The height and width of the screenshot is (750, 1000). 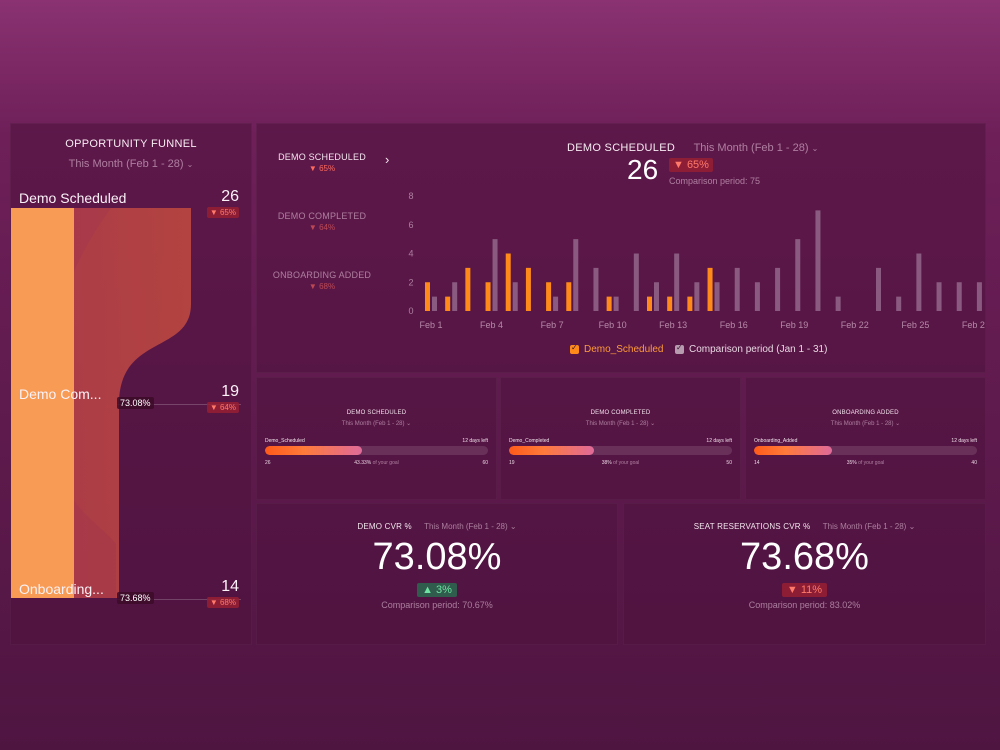 What do you see at coordinates (804, 605) in the screenshot?
I see `cvr-comparison: Comparison period: 83.02%` at bounding box center [804, 605].